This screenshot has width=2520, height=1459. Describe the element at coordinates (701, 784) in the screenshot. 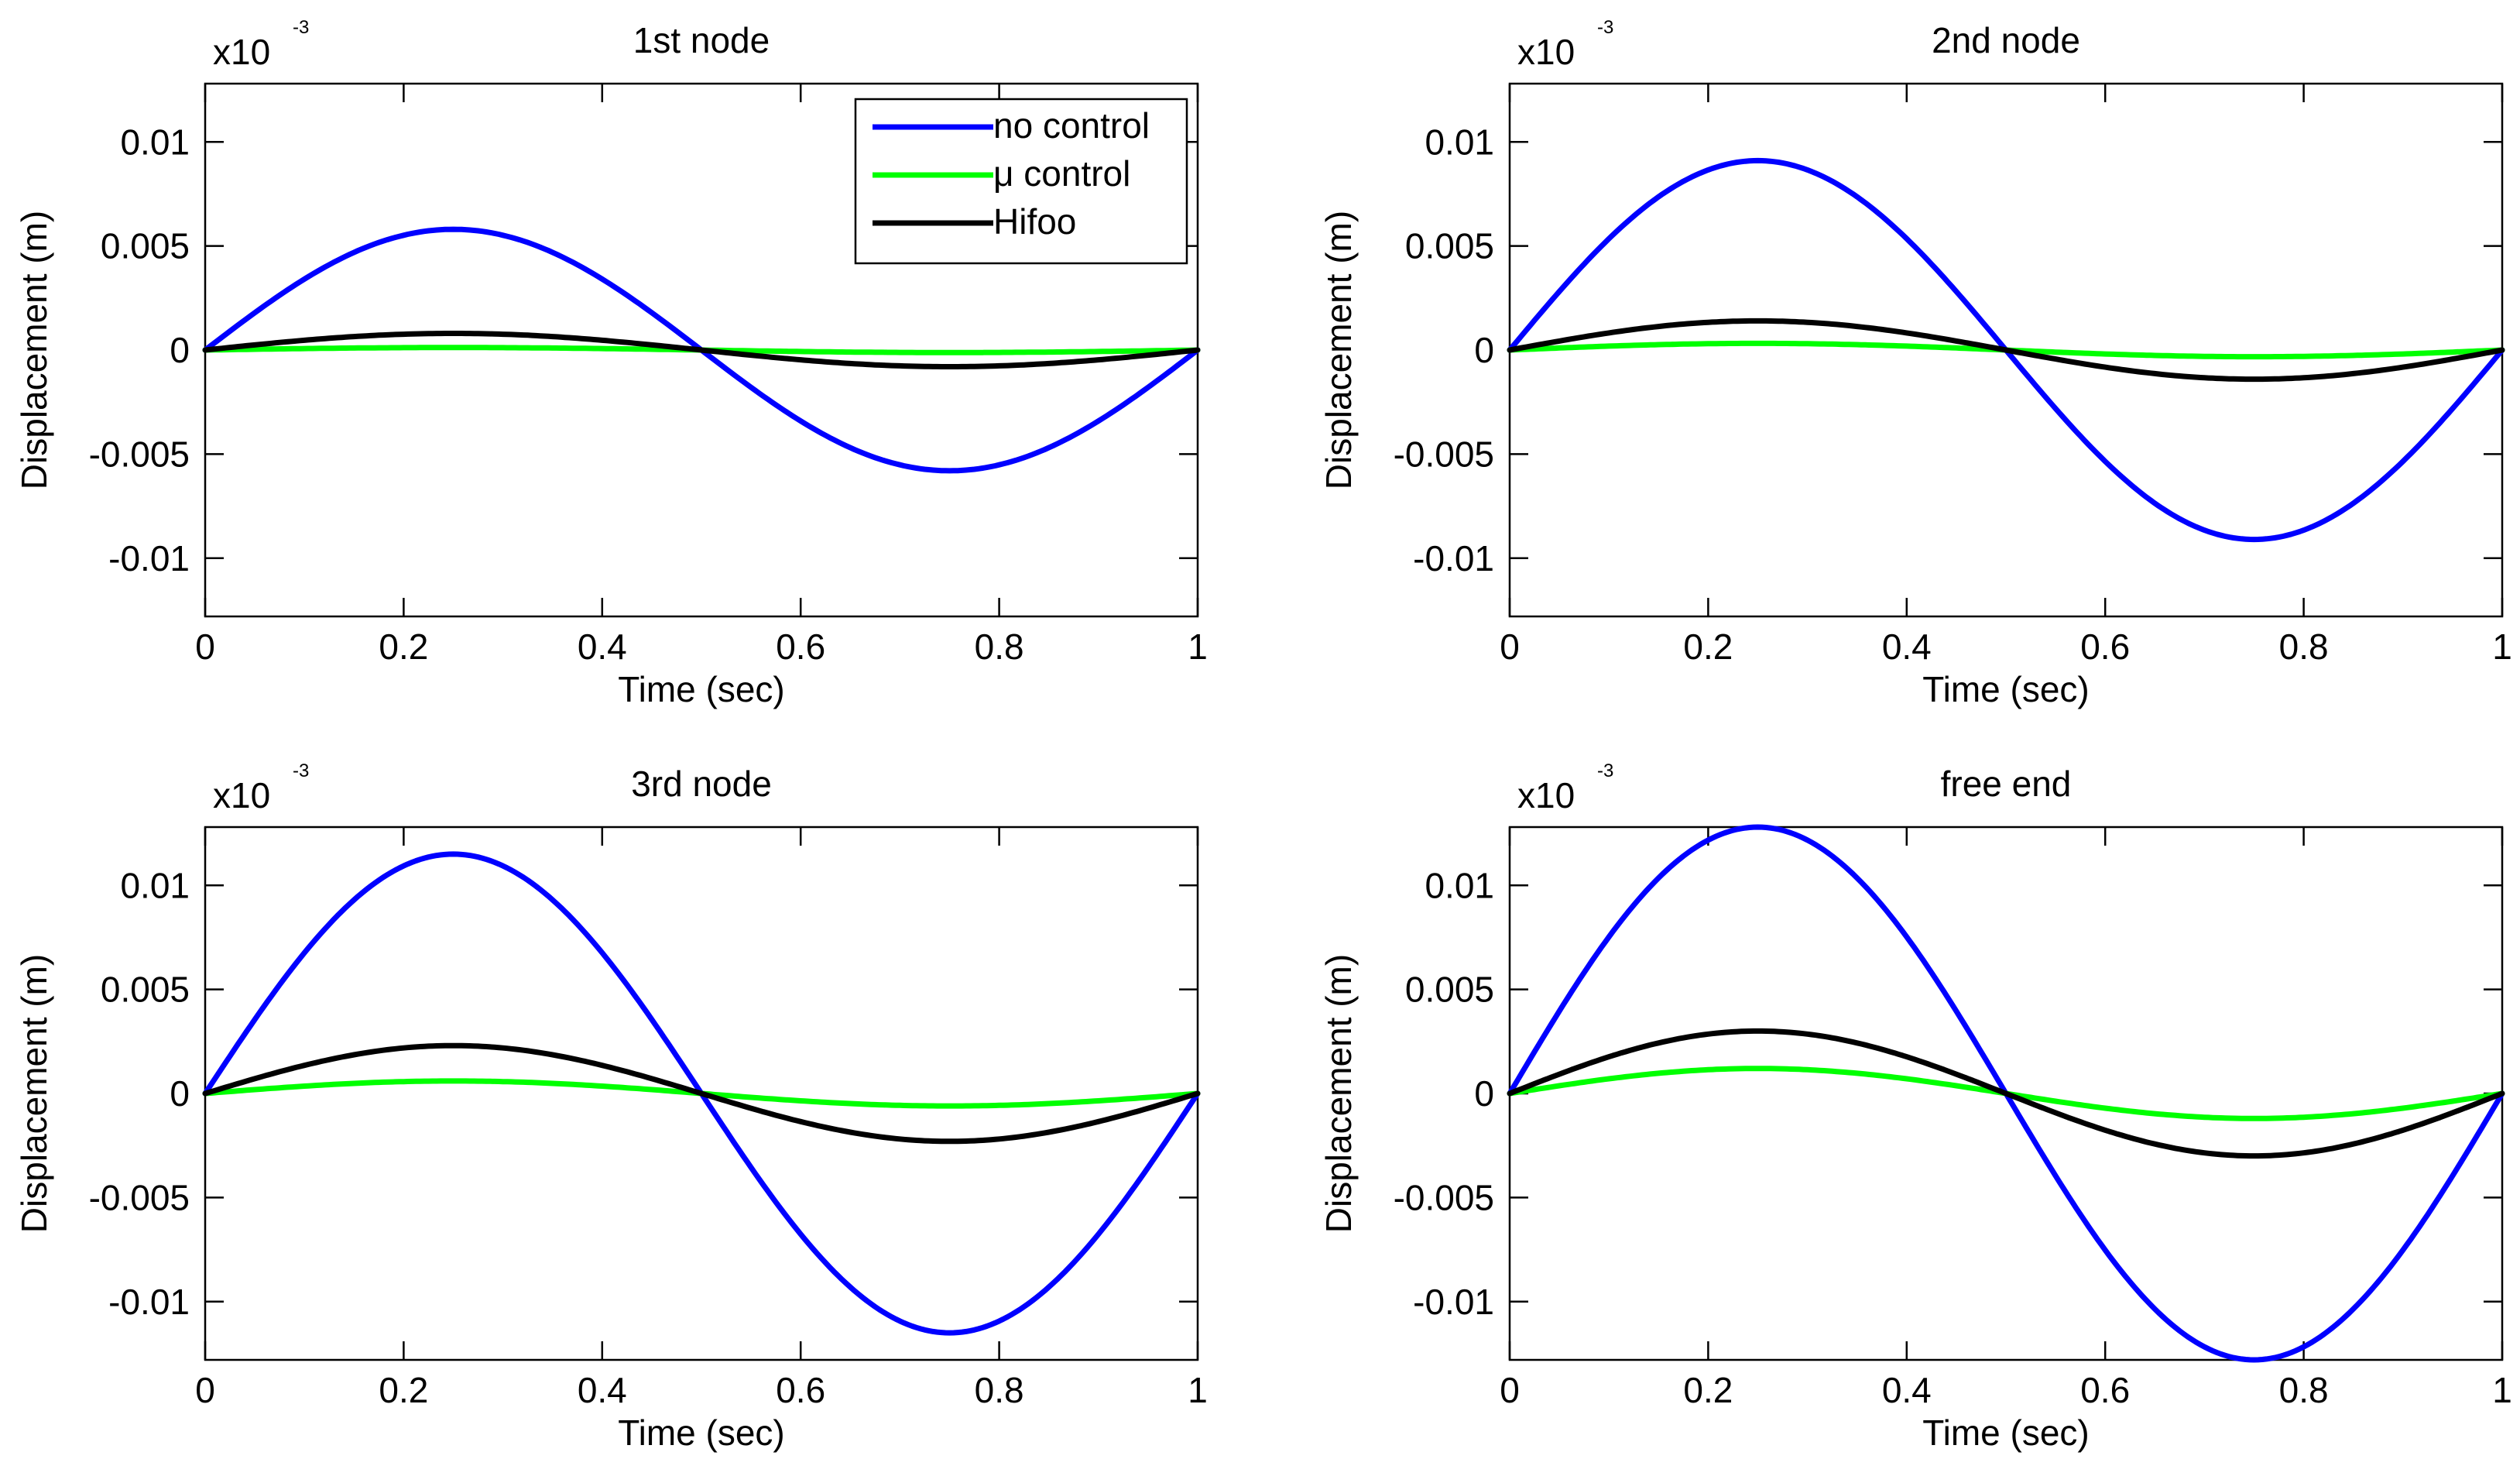

I see `chart-title: 3rd node` at that location.